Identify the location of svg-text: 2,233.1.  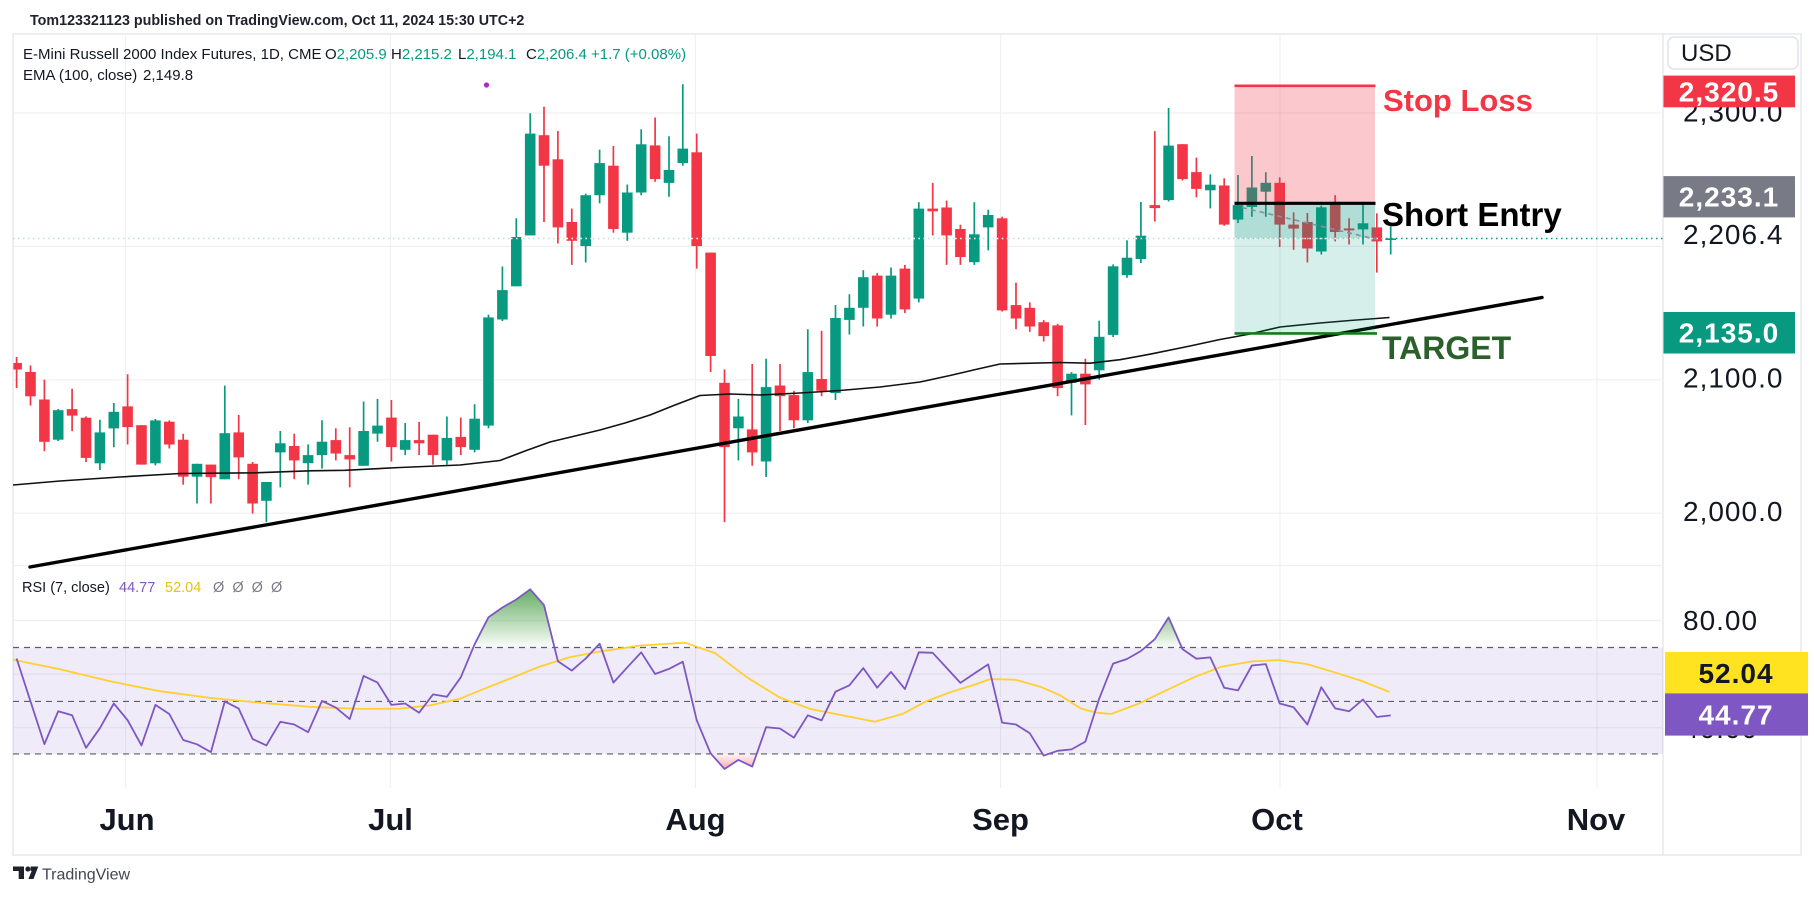
(1729, 197).